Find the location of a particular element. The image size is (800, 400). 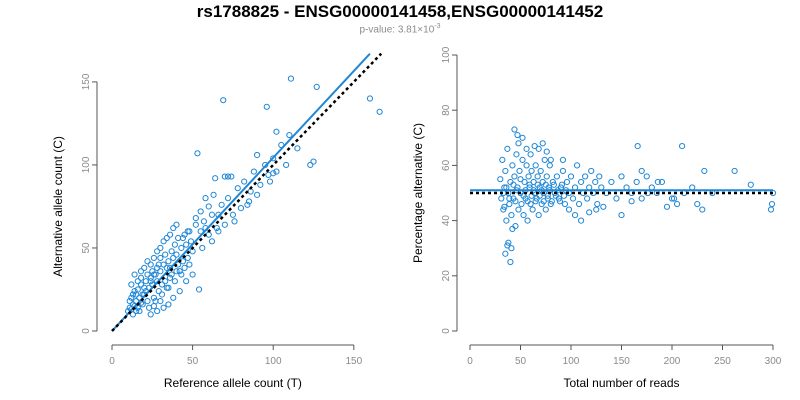

p-value-exponent: -3 is located at coordinates (437, 26).